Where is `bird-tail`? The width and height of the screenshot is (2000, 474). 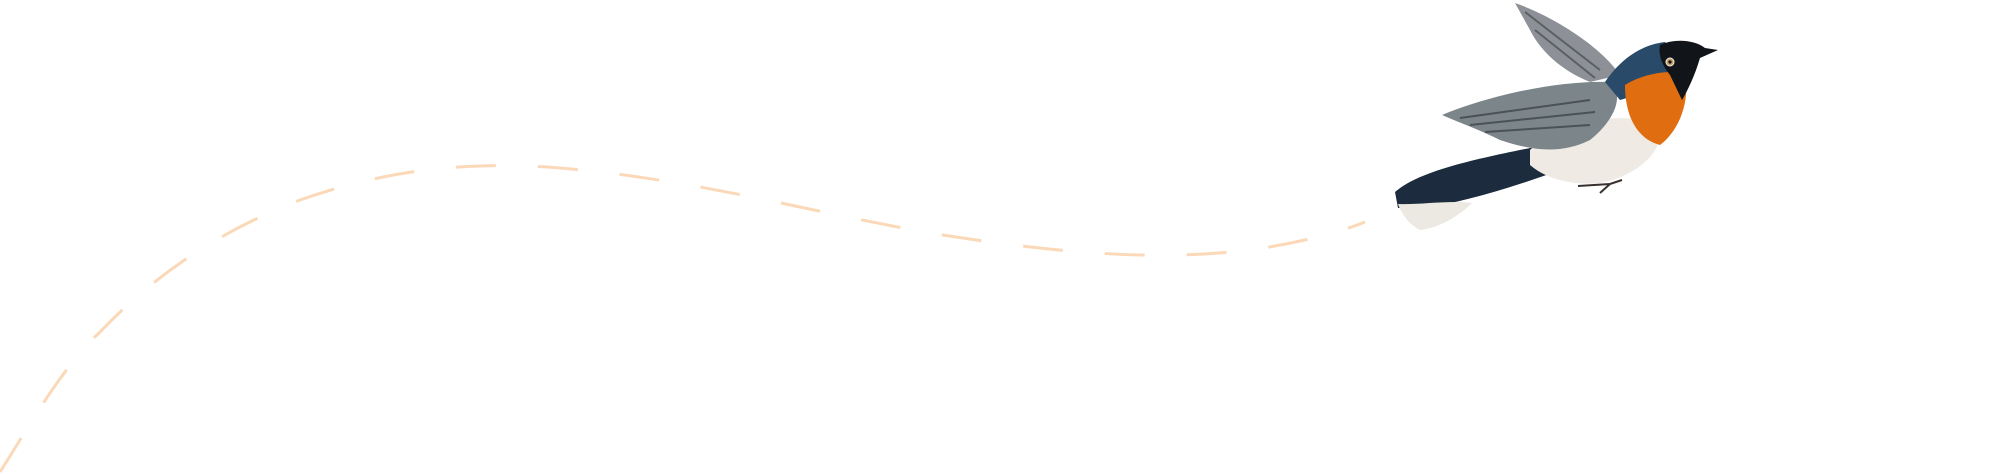 bird-tail is located at coordinates (1477, 176).